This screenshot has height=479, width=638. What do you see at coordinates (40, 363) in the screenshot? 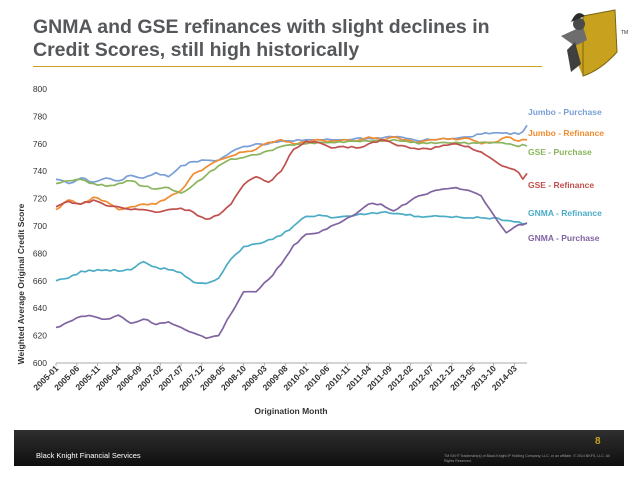
I see `y-tick-label: 600` at bounding box center [40, 363].